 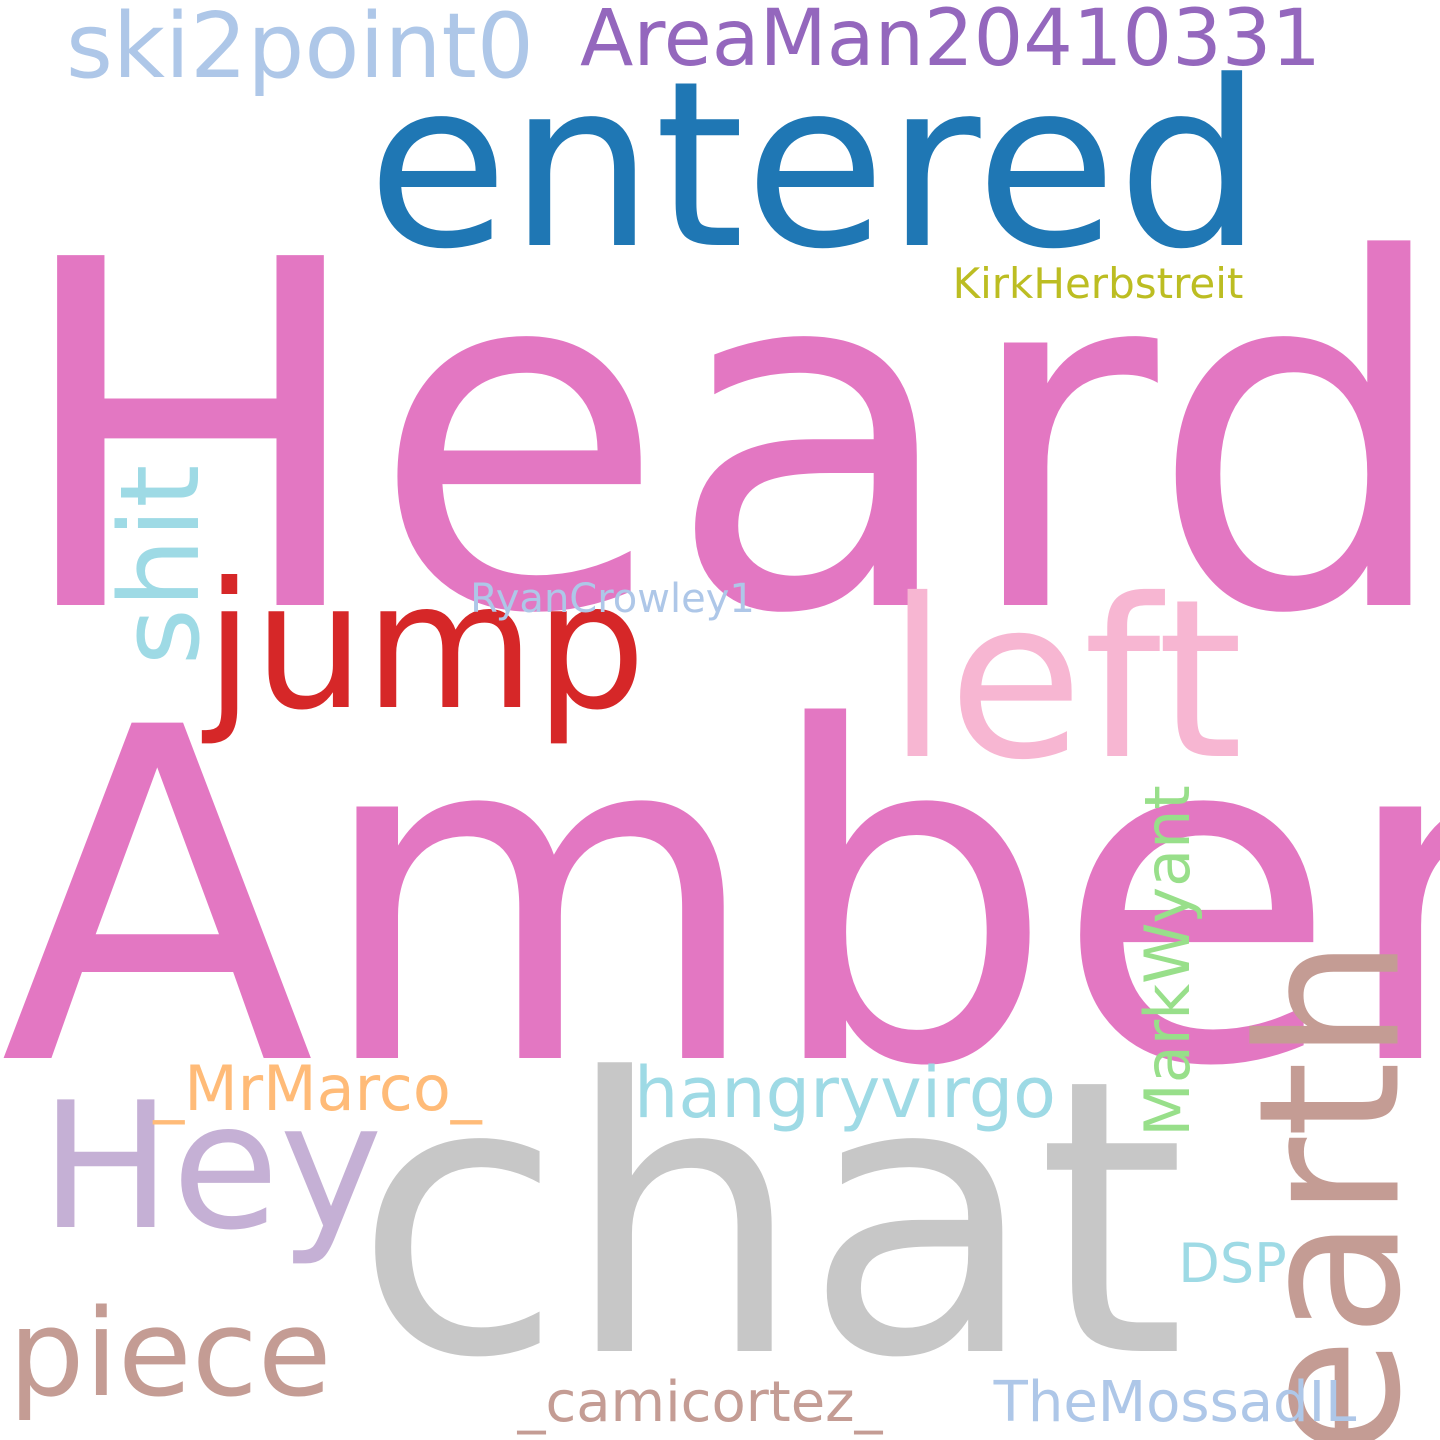 I want to click on word-kirkherbstreit: KirkHerbstreit, so click(x=1098, y=283).